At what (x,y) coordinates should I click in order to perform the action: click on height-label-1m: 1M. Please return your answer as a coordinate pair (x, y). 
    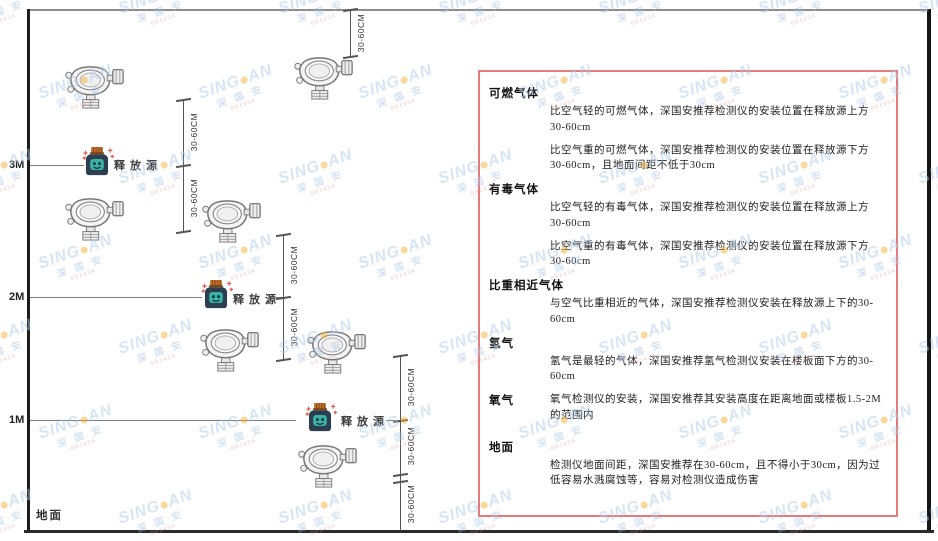
    Looking at the image, I should click on (17, 420).